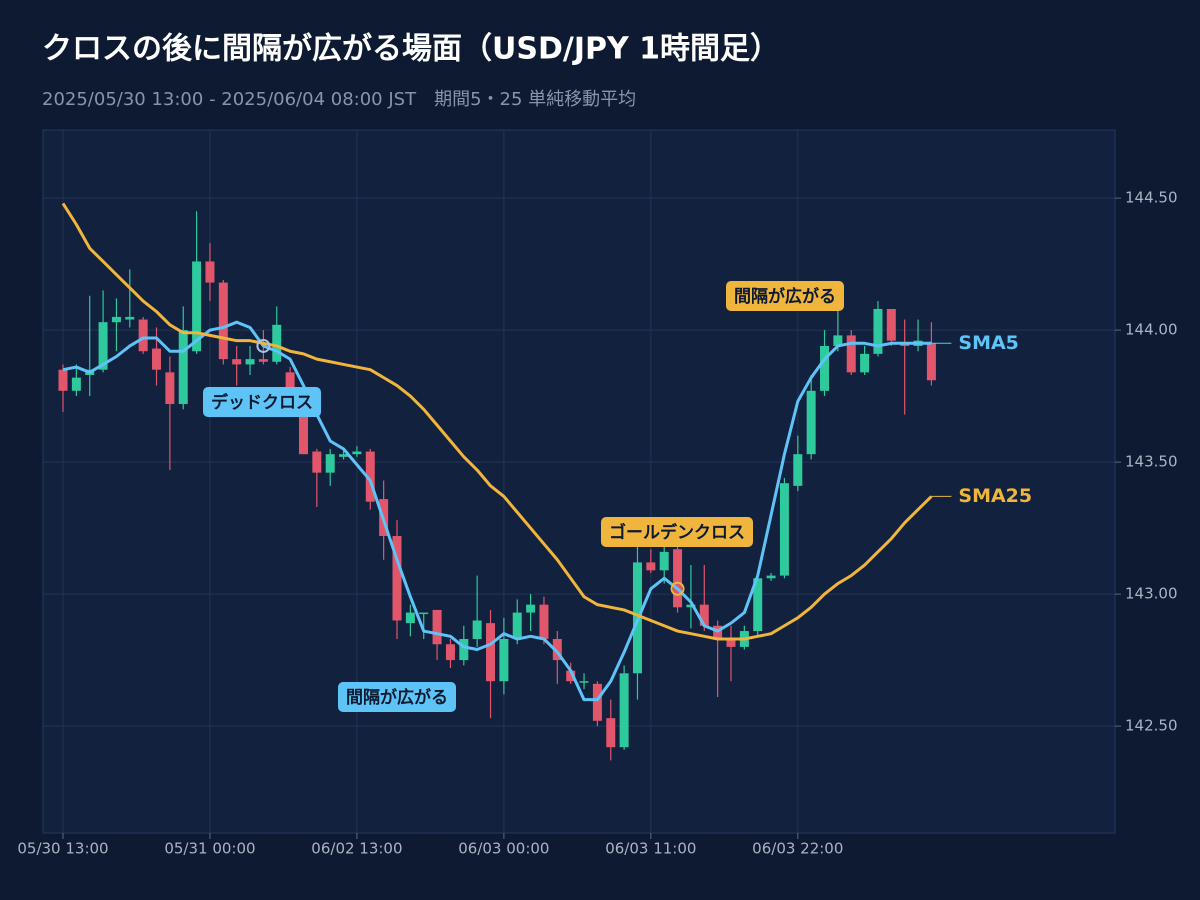 This screenshot has height=900, width=1200. What do you see at coordinates (411, 49) in the screenshot?
I see `chart-title: クロスの後に間隔が広がる場面（USD/JPY 1時間足）` at bounding box center [411, 49].